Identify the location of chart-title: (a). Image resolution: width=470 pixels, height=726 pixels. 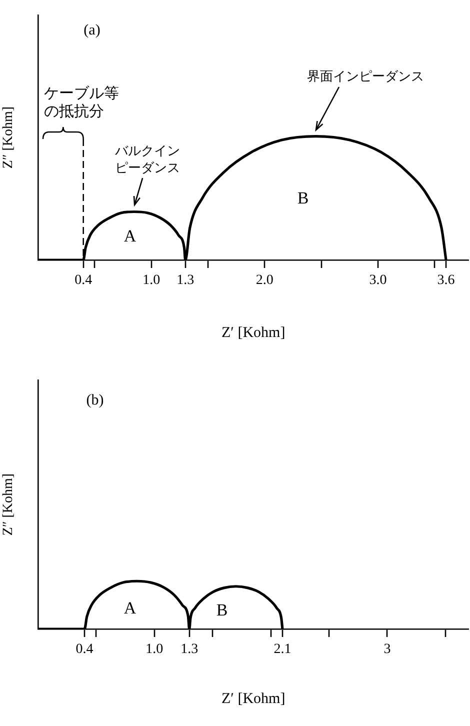
(92, 30).